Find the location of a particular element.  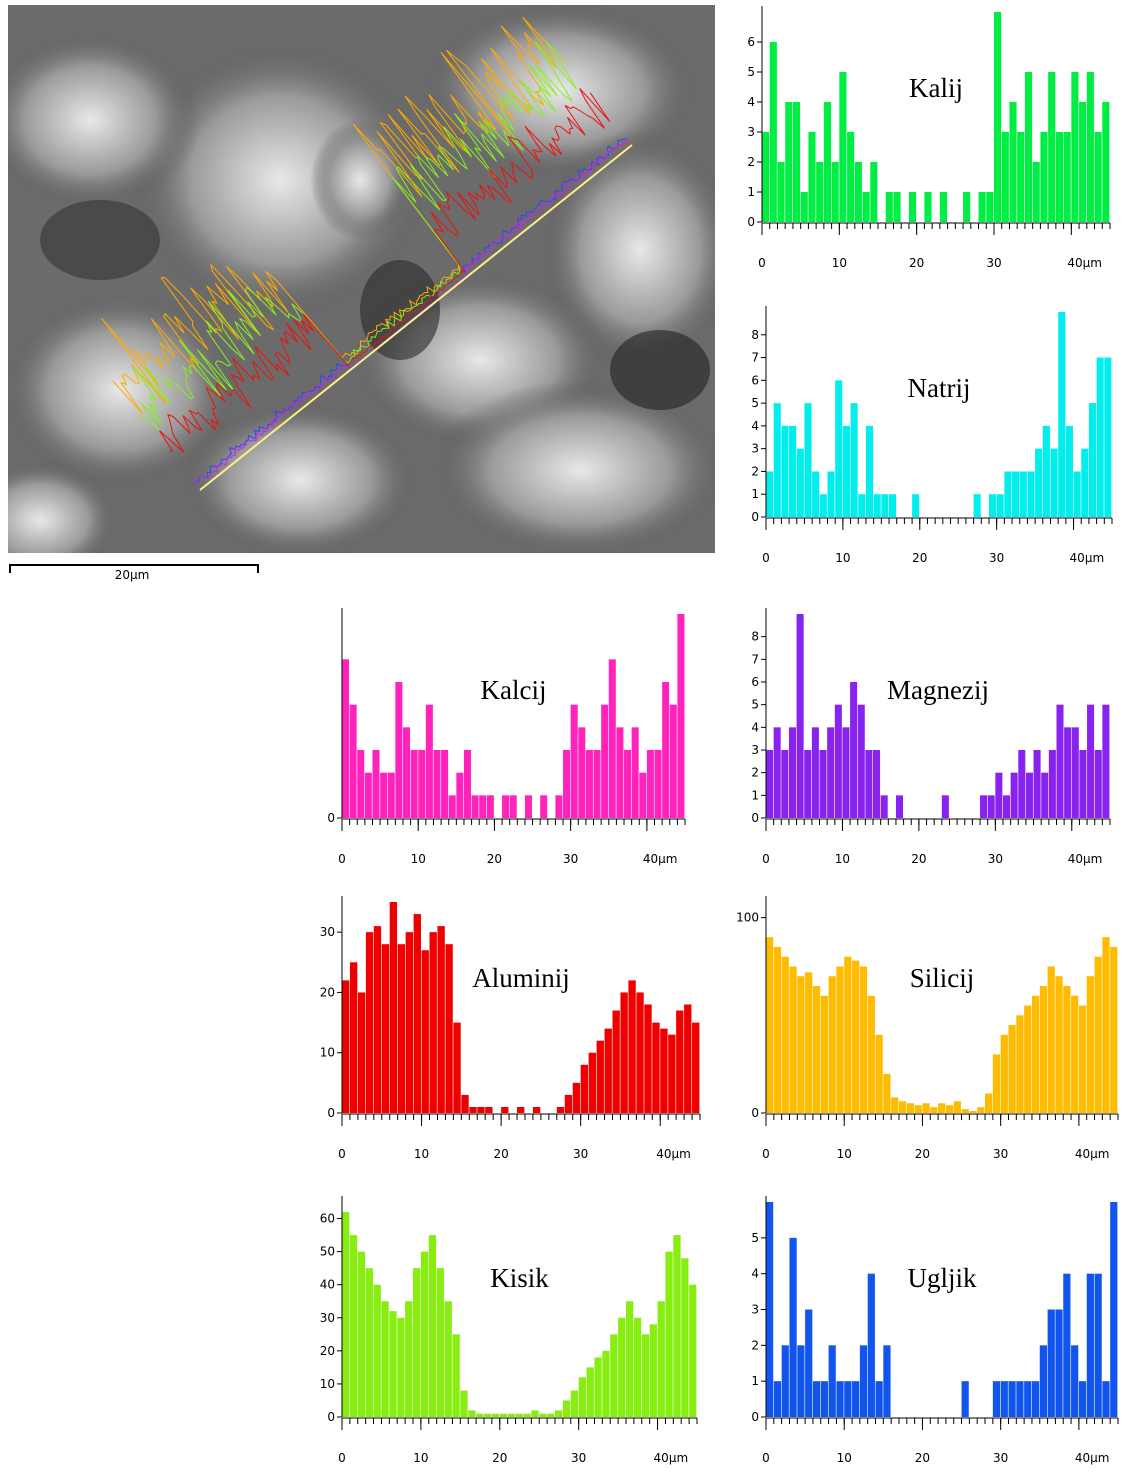

y-tick-label: 6 is located at coordinates (755, 682).